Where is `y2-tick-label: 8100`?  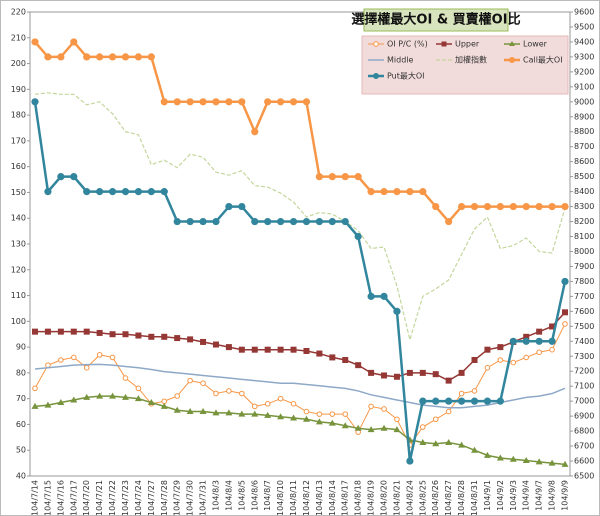
y2-tick-label: 8100 is located at coordinates (584, 236).